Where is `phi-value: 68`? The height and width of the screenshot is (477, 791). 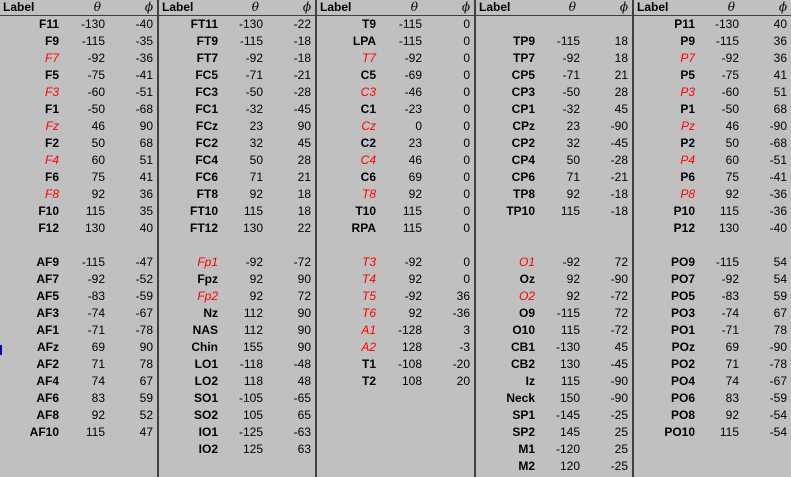
phi-value: 68 is located at coordinates (780, 109).